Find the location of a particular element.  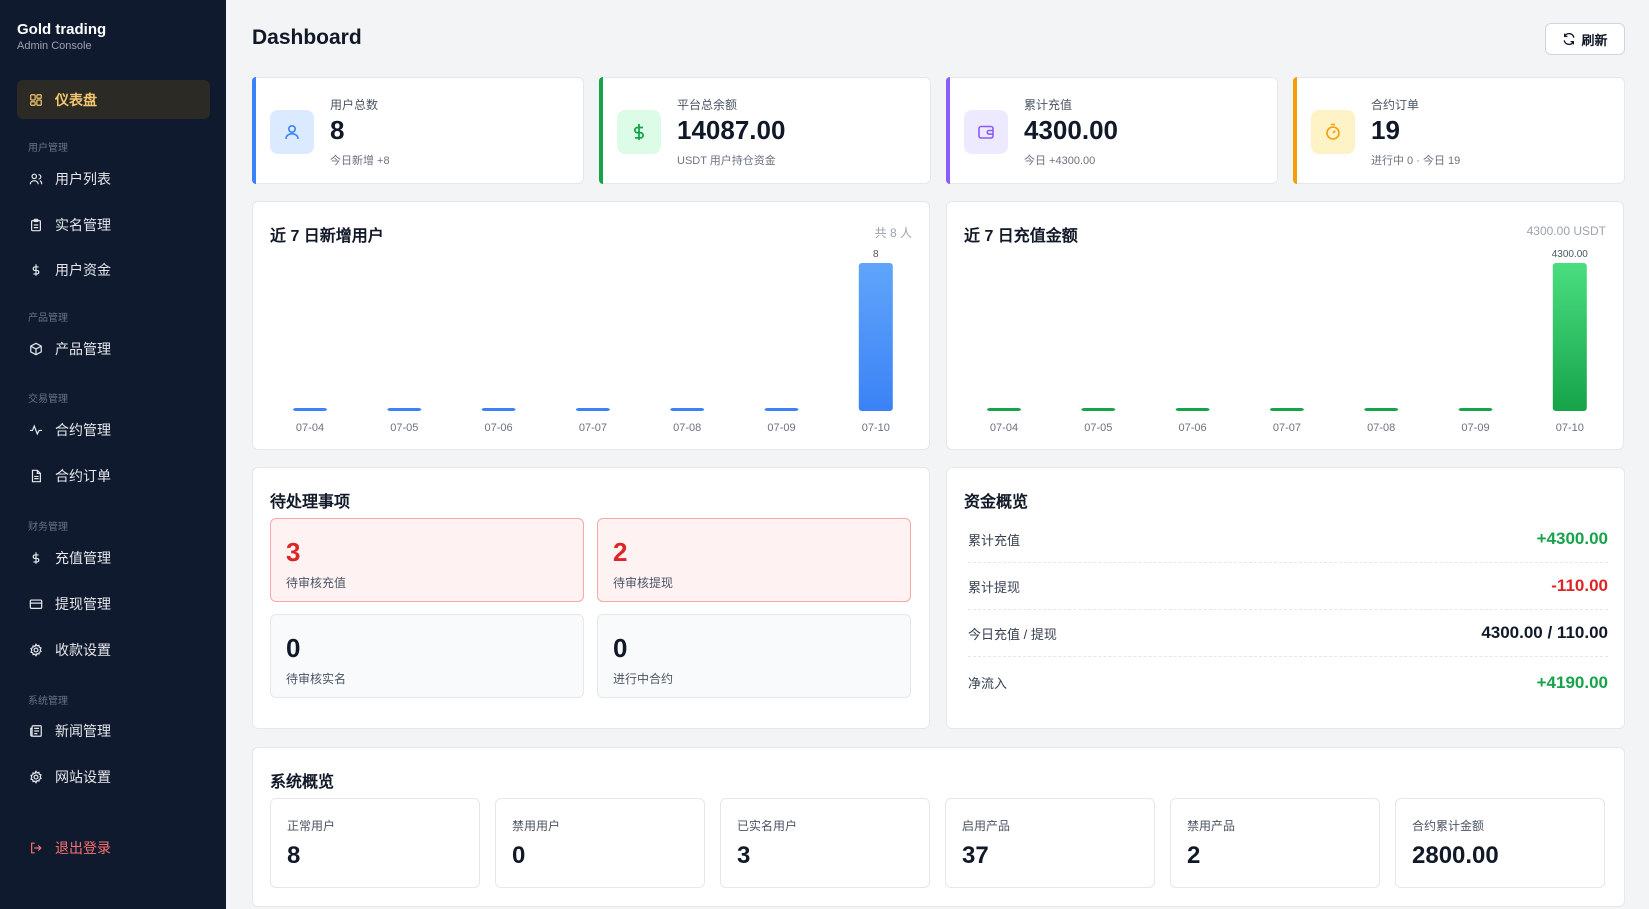

dollar-icon is located at coordinates (36, 270).